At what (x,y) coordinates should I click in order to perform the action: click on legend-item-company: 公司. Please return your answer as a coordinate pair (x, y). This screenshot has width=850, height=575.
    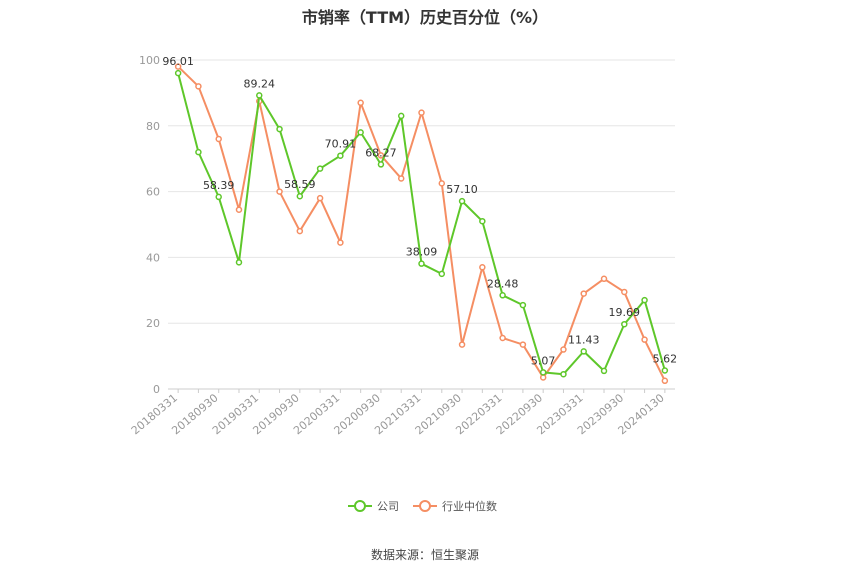
    Looking at the image, I should click on (388, 506).